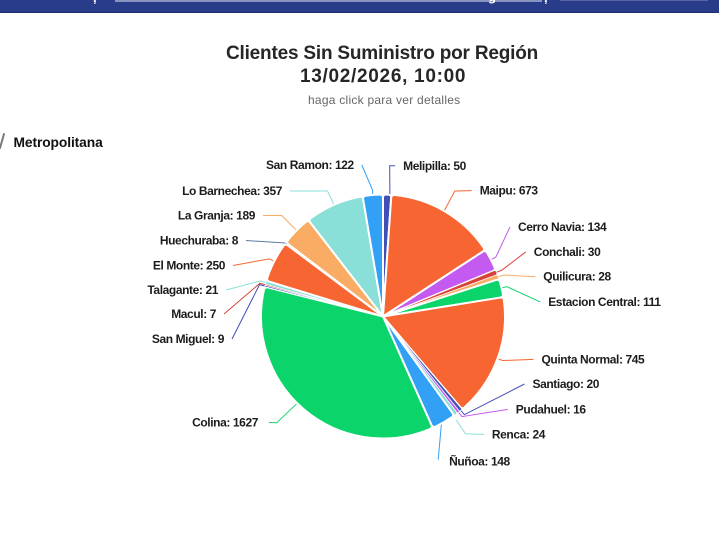 This screenshot has width=719, height=547. What do you see at coordinates (225, 423) in the screenshot?
I see `svg-text: Colina: 1627` at bounding box center [225, 423].